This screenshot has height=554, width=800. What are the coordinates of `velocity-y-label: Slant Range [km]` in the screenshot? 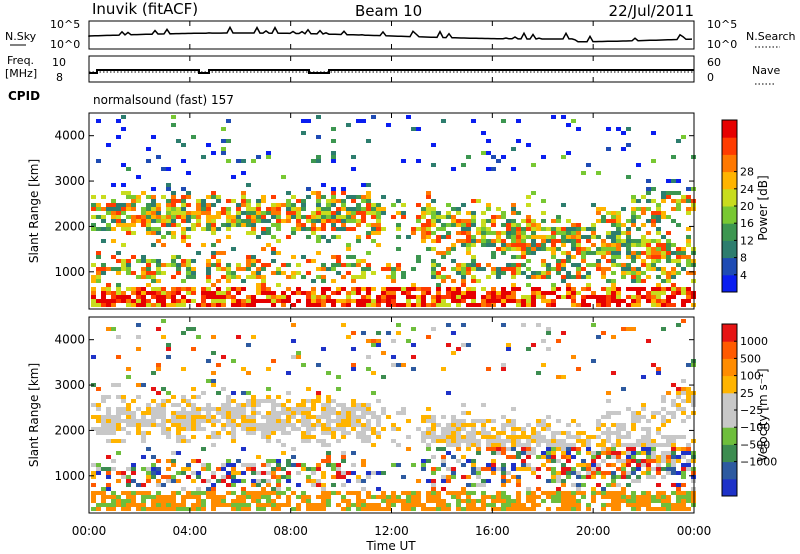 It's located at (34, 415).